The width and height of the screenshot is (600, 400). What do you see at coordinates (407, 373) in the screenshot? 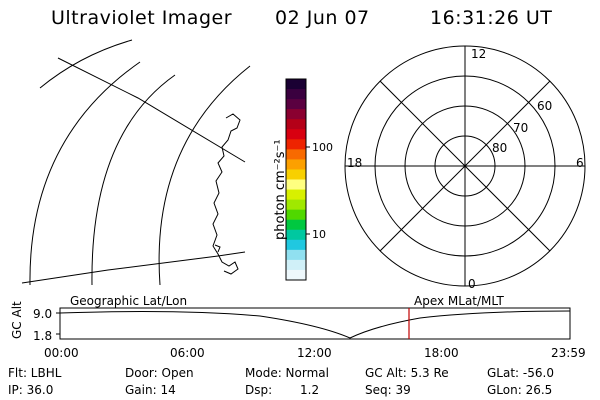
I see `gc-alt-info: GC Alt: 5.3 Re` at bounding box center [407, 373].